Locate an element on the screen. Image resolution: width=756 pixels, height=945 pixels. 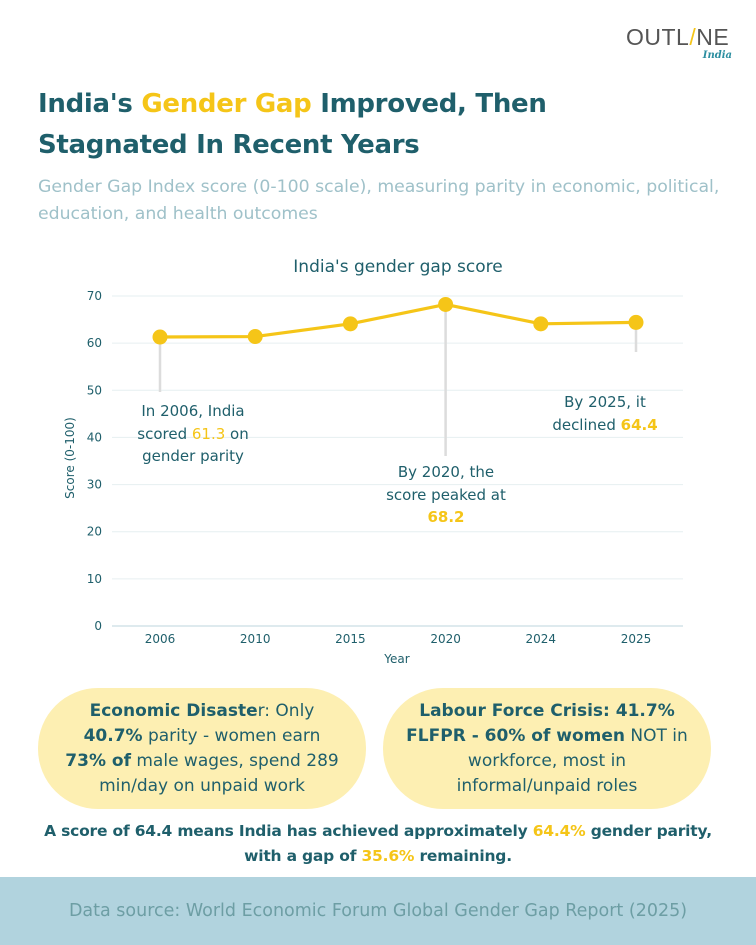
y-tick-label-30: 30 is located at coordinates (94, 485).